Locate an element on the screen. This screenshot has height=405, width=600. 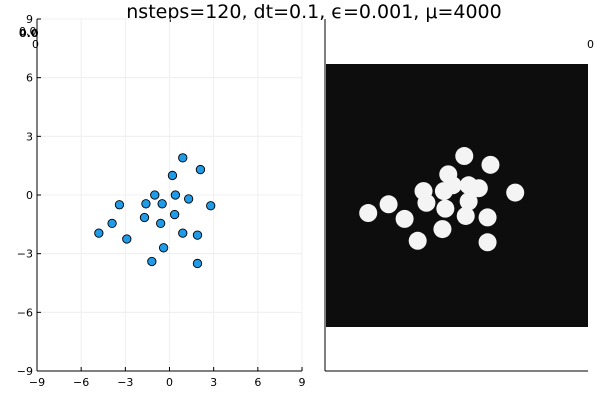
y-tick-label: −3 is located at coordinates (25, 254).